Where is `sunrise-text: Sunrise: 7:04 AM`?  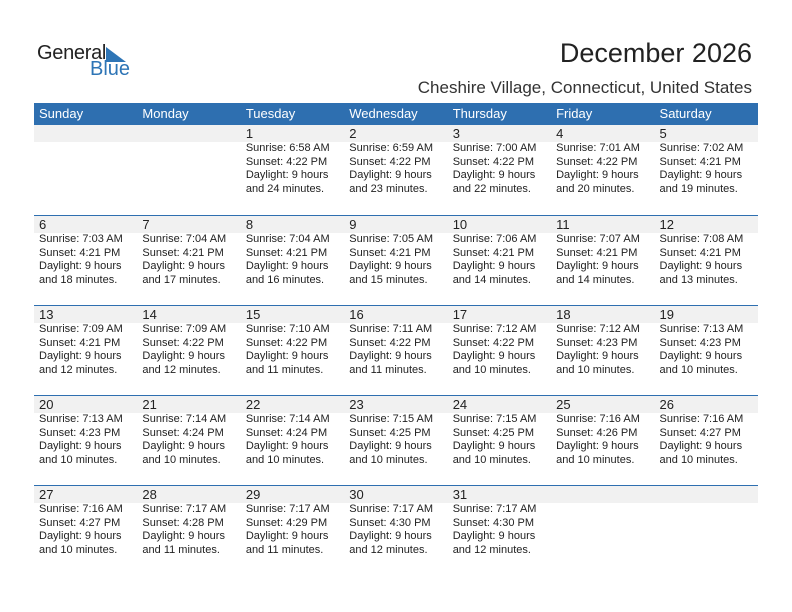
sunrise-text: Sunrise: 7:04 AM is located at coordinates (287, 239).